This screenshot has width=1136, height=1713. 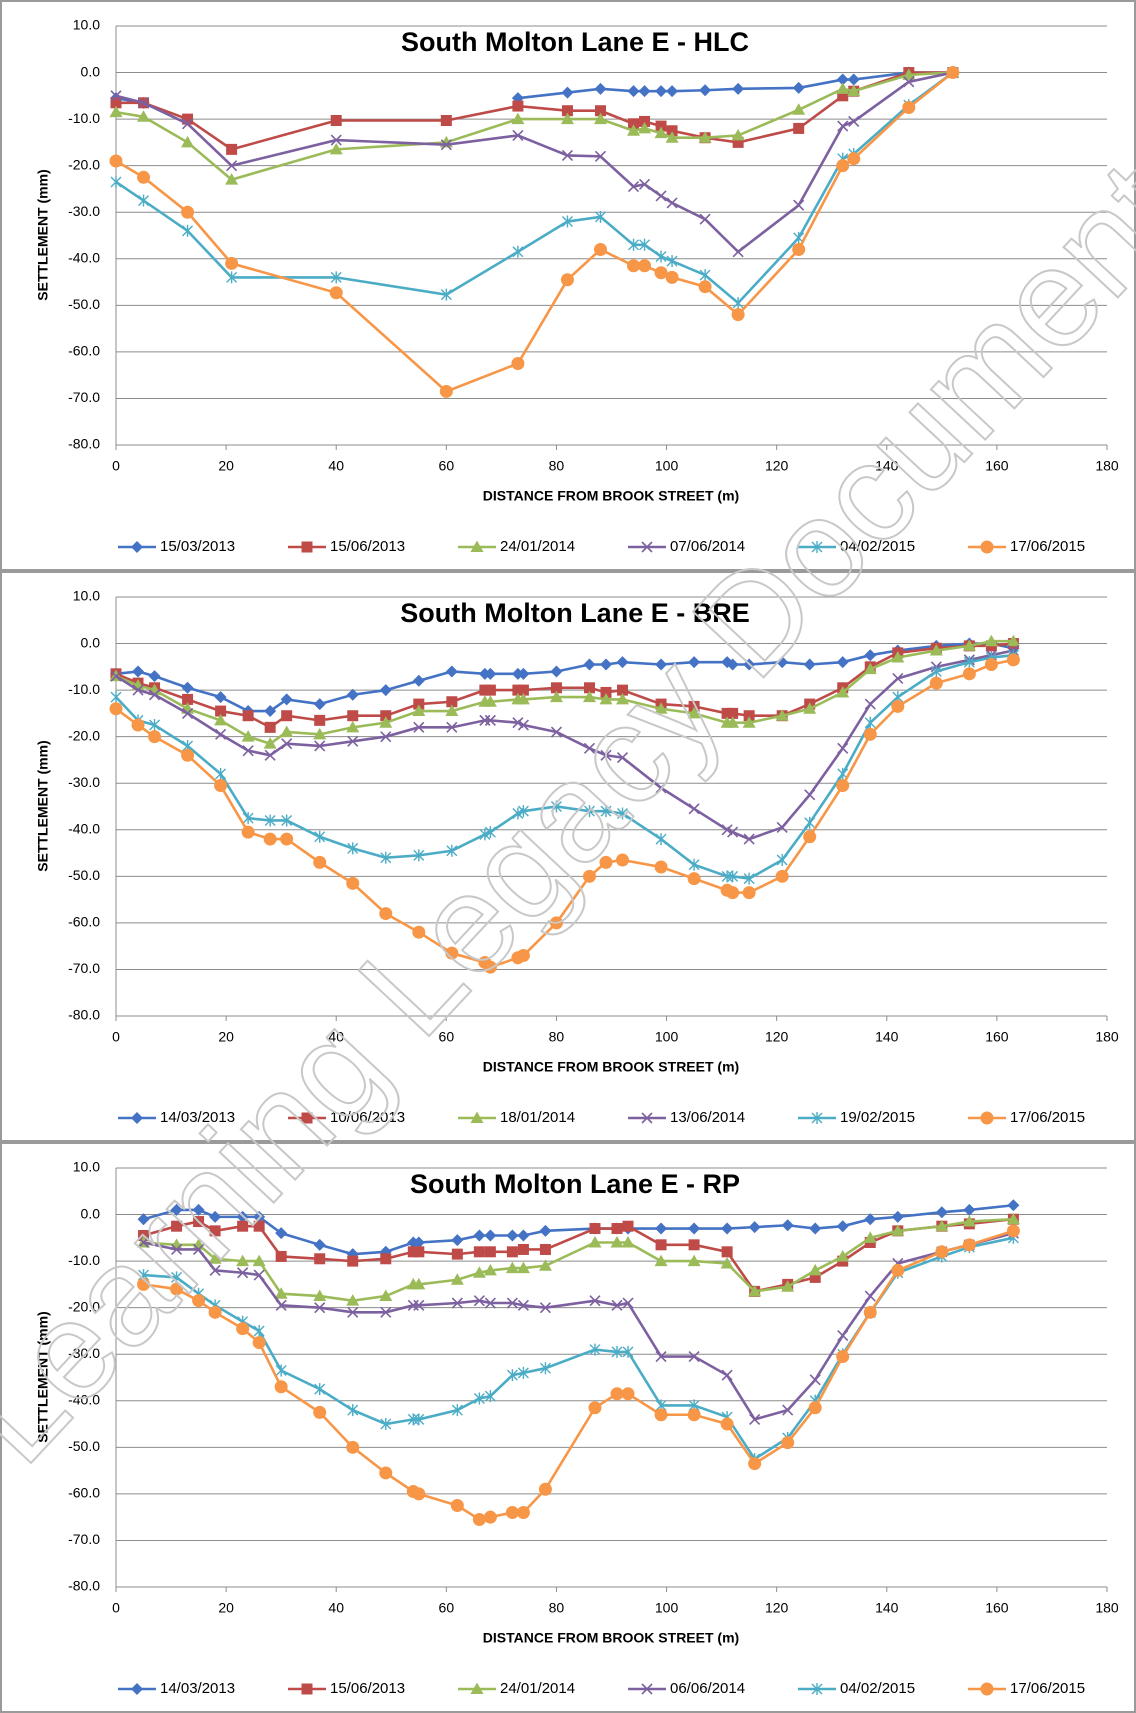 I want to click on y-tick-label: 10.0, so click(x=86, y=25).